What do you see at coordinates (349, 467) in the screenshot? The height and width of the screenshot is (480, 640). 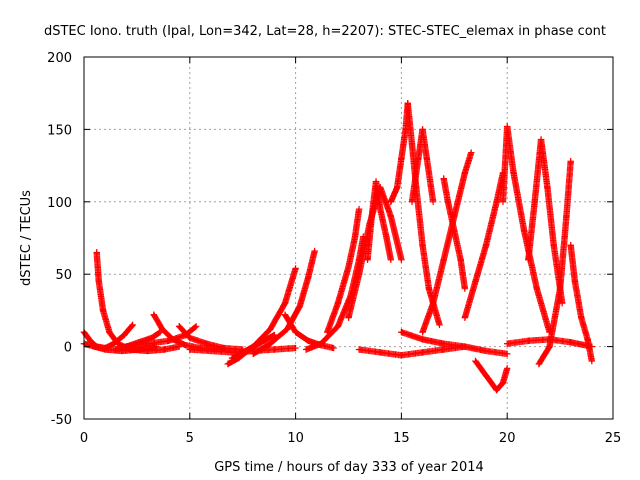 I see `x-axis-label: GPS time / hours of day 333 of year 2014` at bounding box center [349, 467].